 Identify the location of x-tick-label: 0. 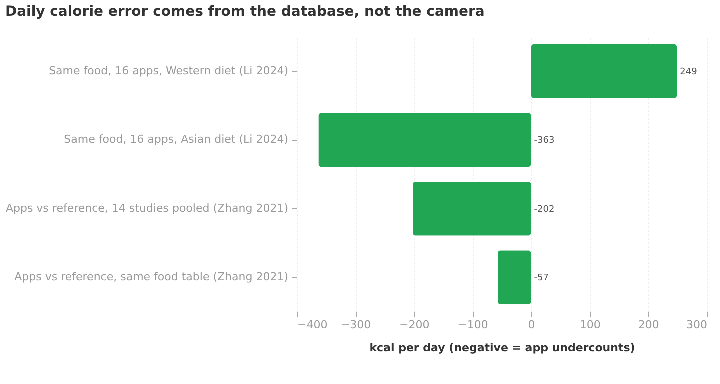
(532, 325).